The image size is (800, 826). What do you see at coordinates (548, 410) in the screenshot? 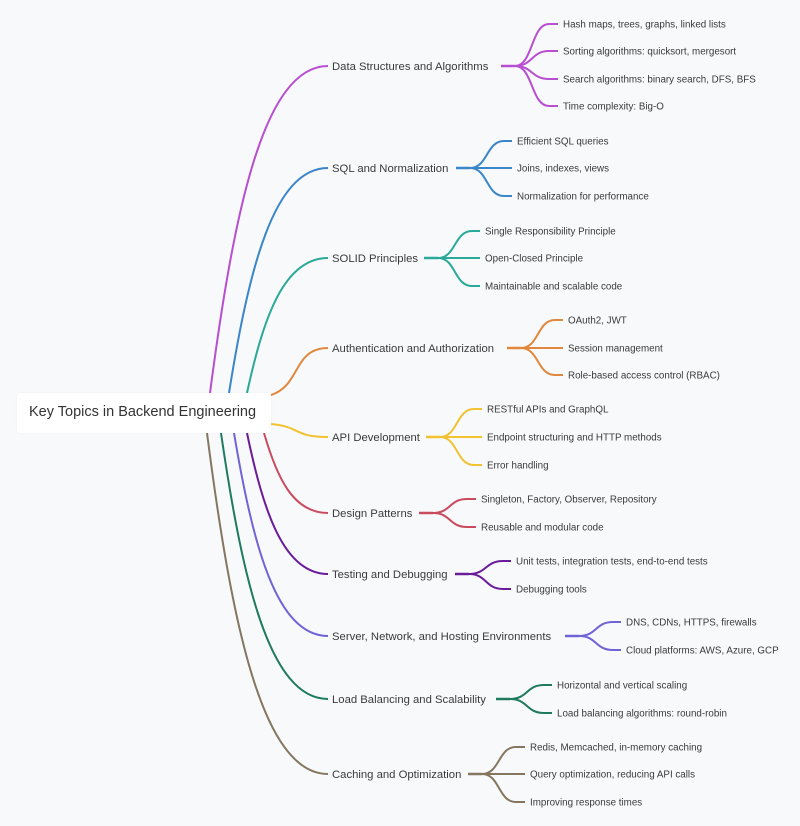
I see `leaf-node: RESTful APIs and GraphQL` at bounding box center [548, 410].